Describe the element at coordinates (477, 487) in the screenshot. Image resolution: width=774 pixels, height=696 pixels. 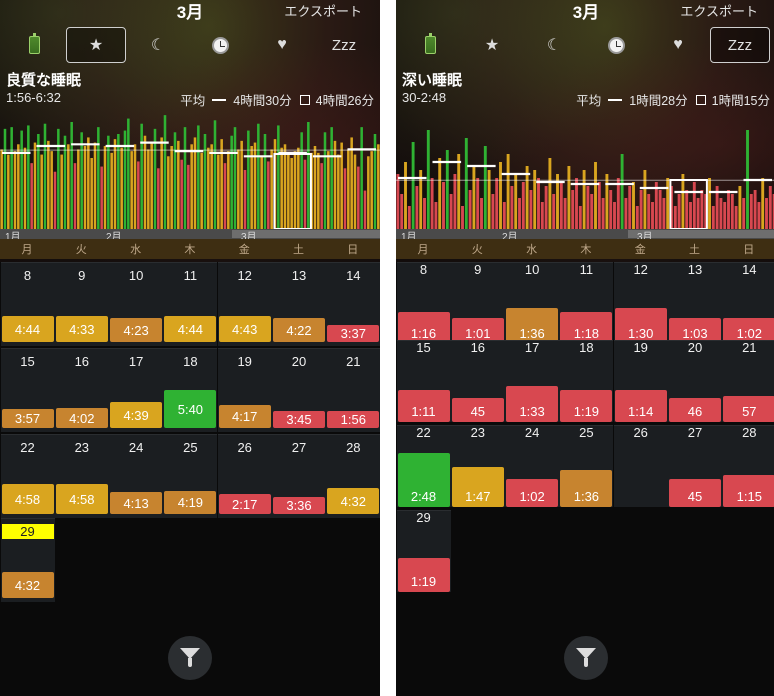
I see `sleep-value-bar: 1:47` at that location.